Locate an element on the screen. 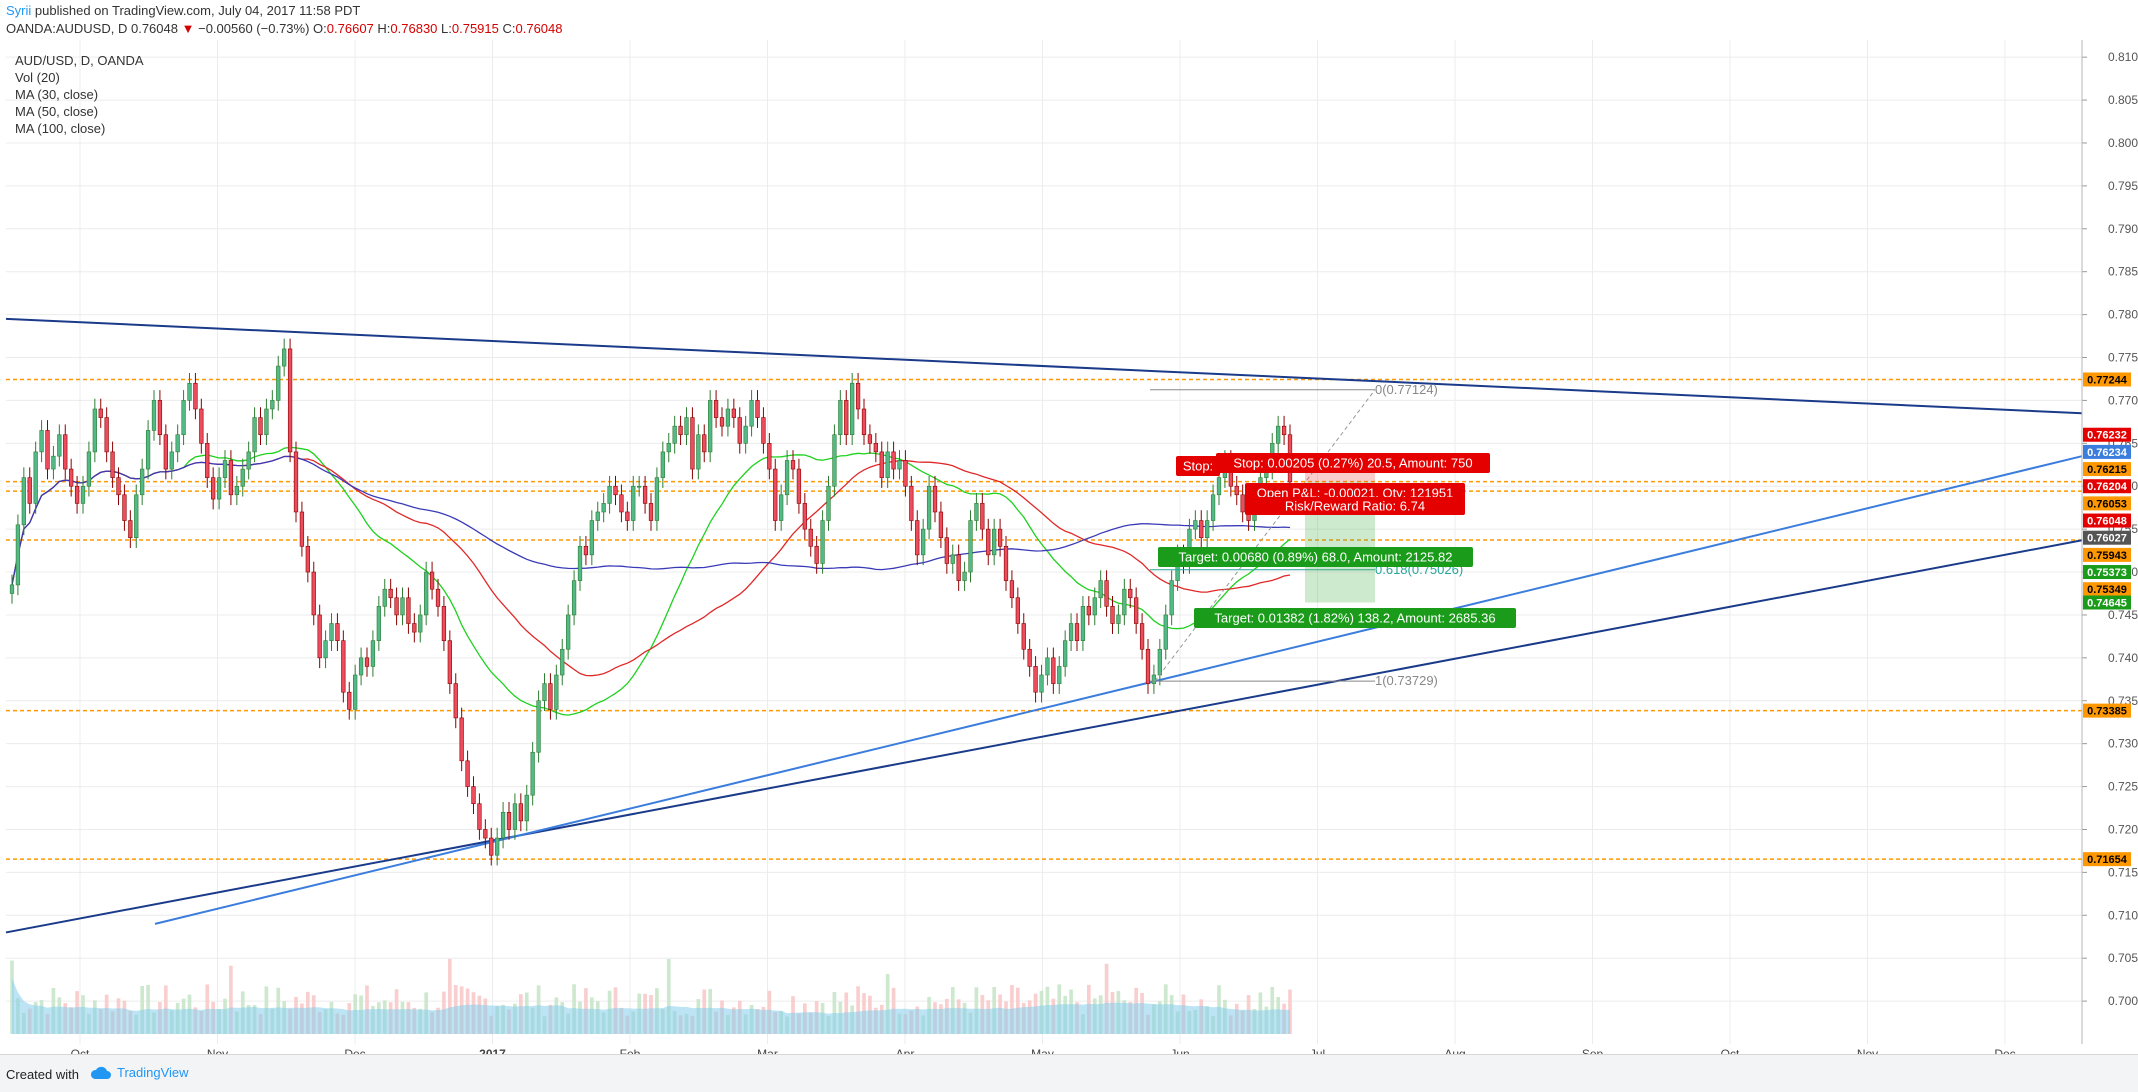  price-tag-label: 0.76048 is located at coordinates (2107, 522).